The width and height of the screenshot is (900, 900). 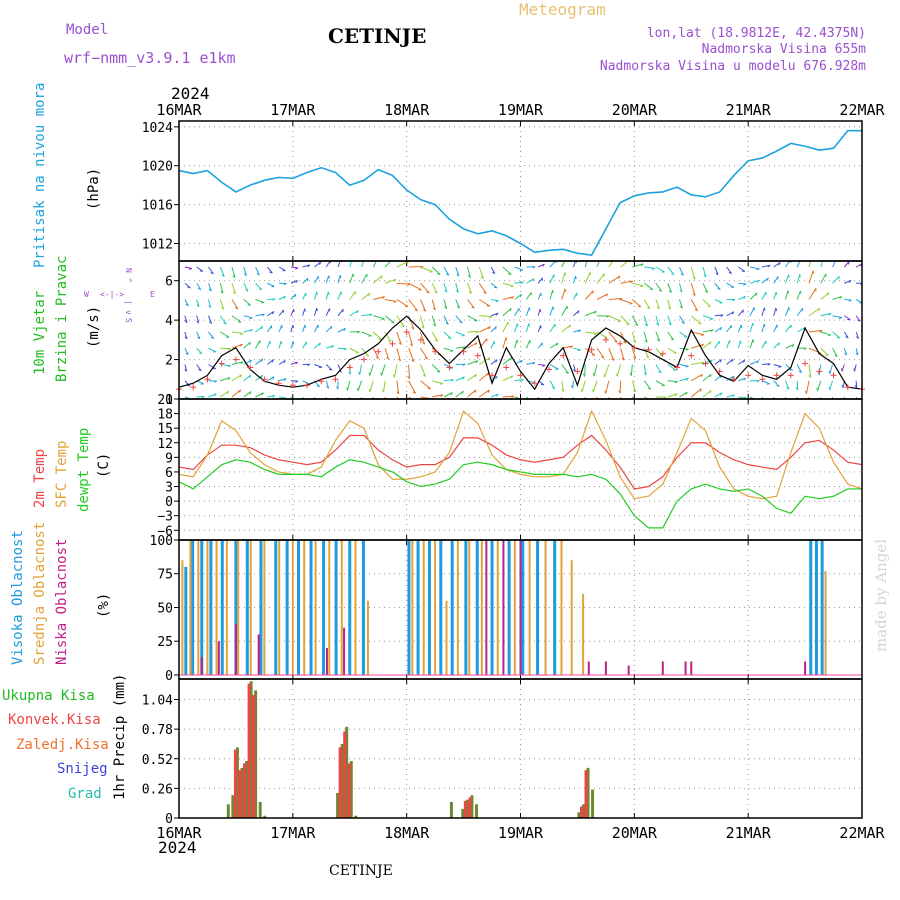 What do you see at coordinates (86, 294) in the screenshot?
I see `compass-w: W` at bounding box center [86, 294].